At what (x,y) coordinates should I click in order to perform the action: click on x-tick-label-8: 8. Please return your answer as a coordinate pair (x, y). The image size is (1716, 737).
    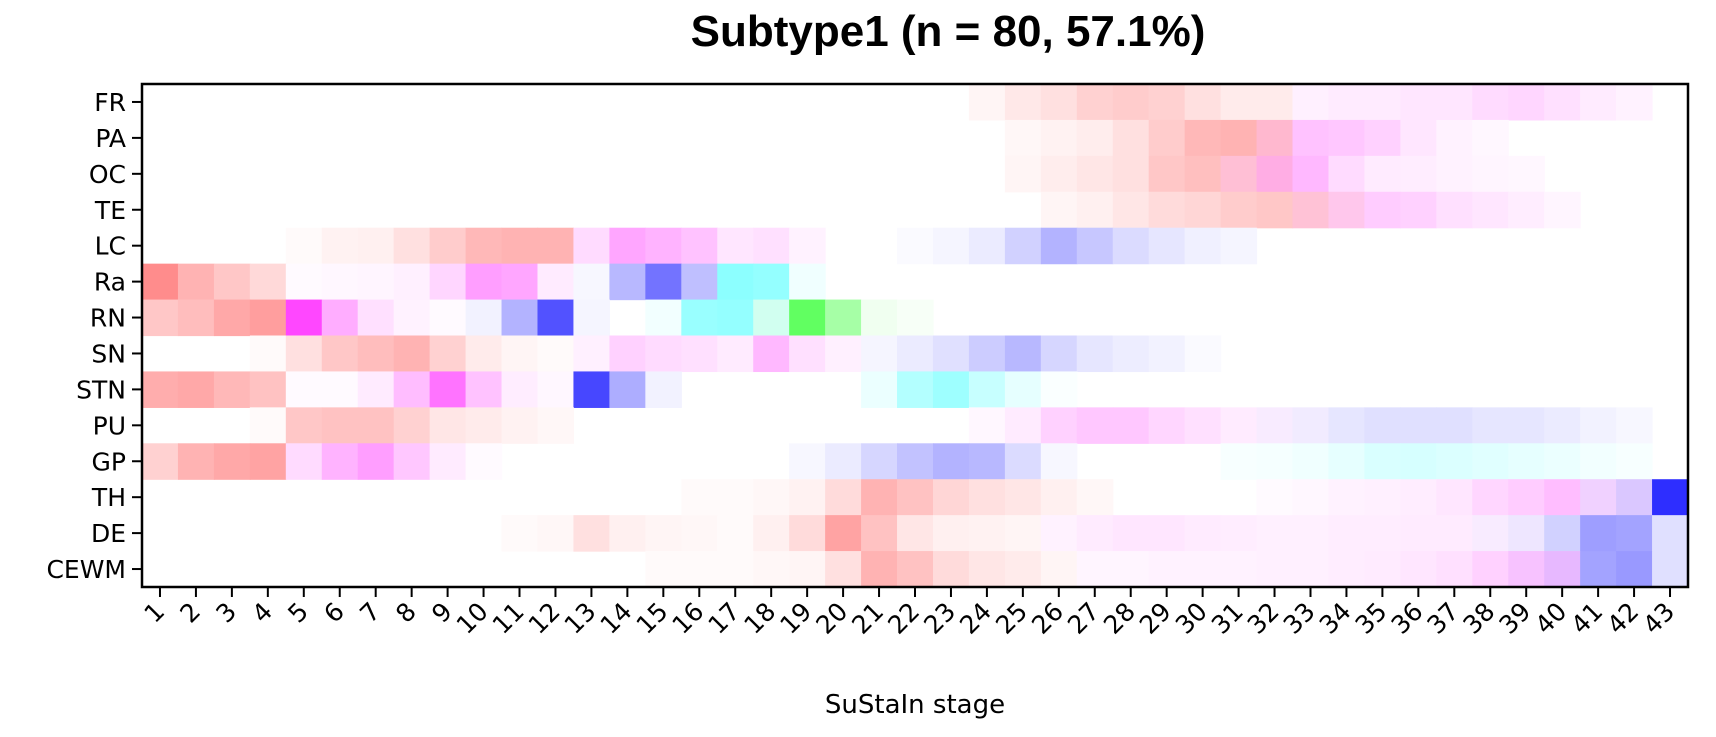
    Looking at the image, I should click on (406, 613).